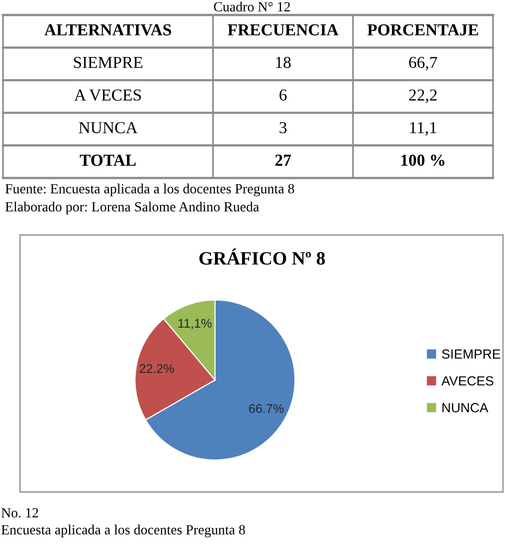 The width and height of the screenshot is (505, 544). I want to click on text: 66,7, so click(423, 63).